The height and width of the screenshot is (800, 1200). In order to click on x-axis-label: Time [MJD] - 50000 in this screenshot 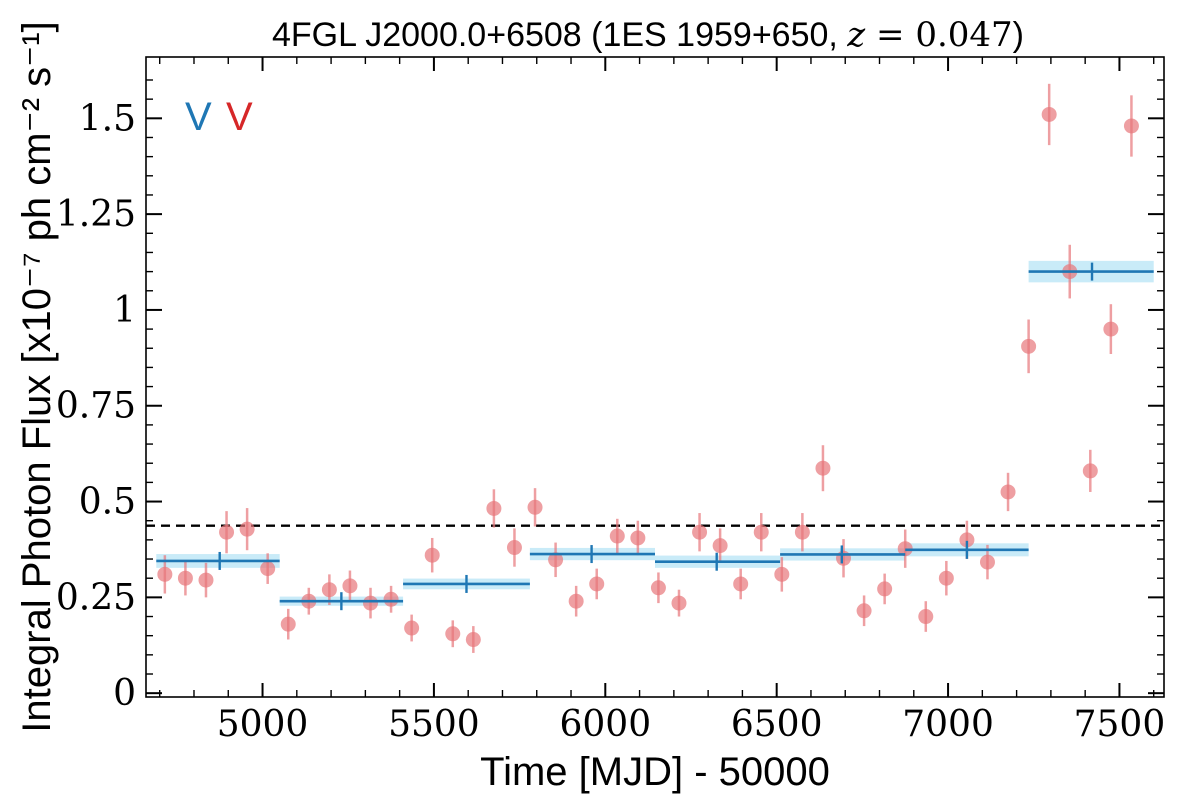, I will do `click(655, 772)`.